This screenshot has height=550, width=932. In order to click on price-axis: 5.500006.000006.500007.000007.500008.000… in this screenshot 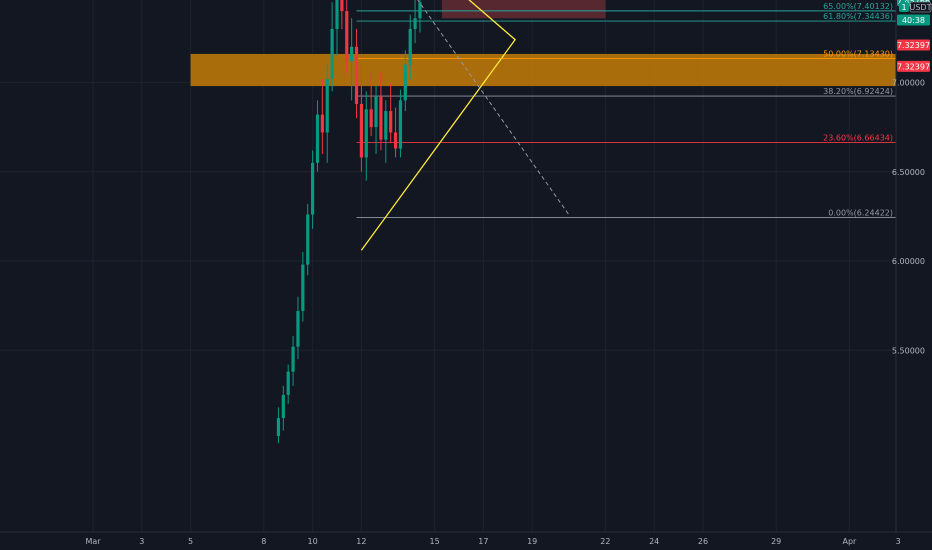, I will do `click(906, 178)`.